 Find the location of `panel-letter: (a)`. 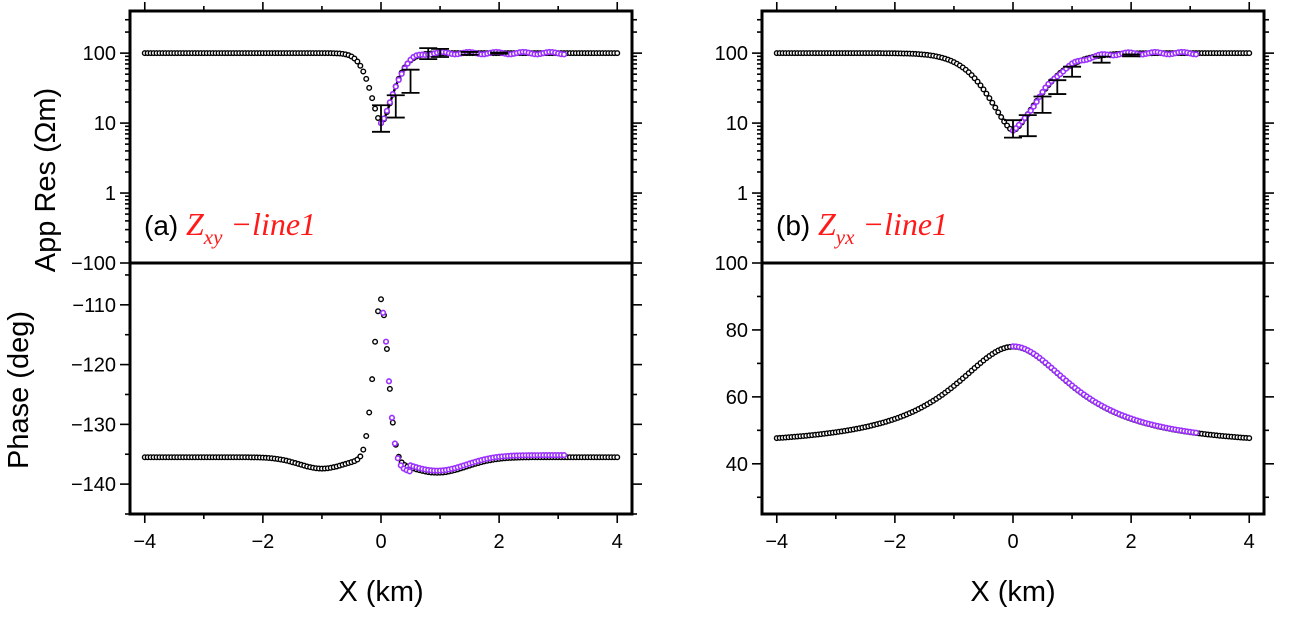

panel-letter: (a) is located at coordinates (165, 225).